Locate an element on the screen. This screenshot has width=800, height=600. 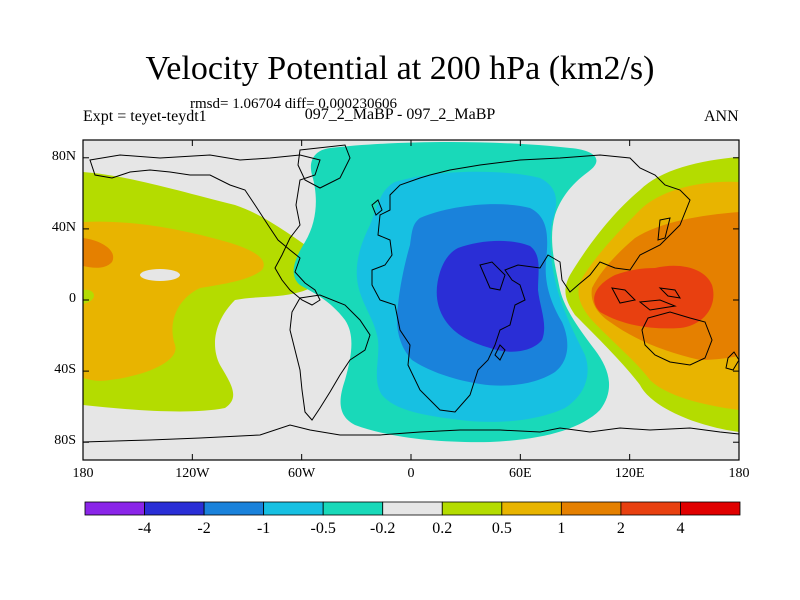
coastline-greenland is located at coordinates (324, 166).